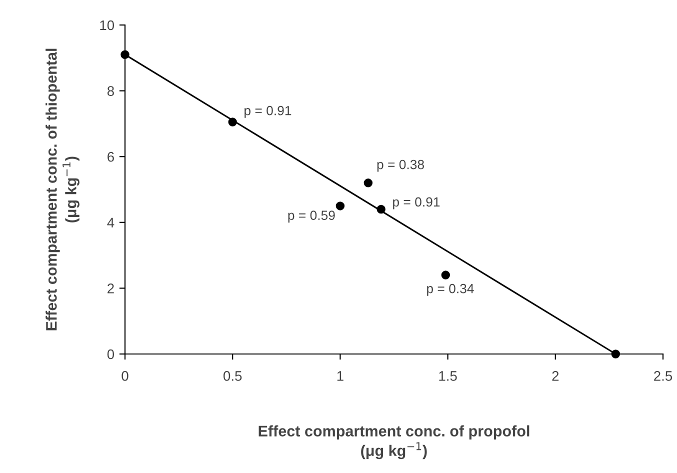  I want to click on x-axis-title: Effect compartment conc. of propofol (μg kg$^{−1}$), so click(394, 442).